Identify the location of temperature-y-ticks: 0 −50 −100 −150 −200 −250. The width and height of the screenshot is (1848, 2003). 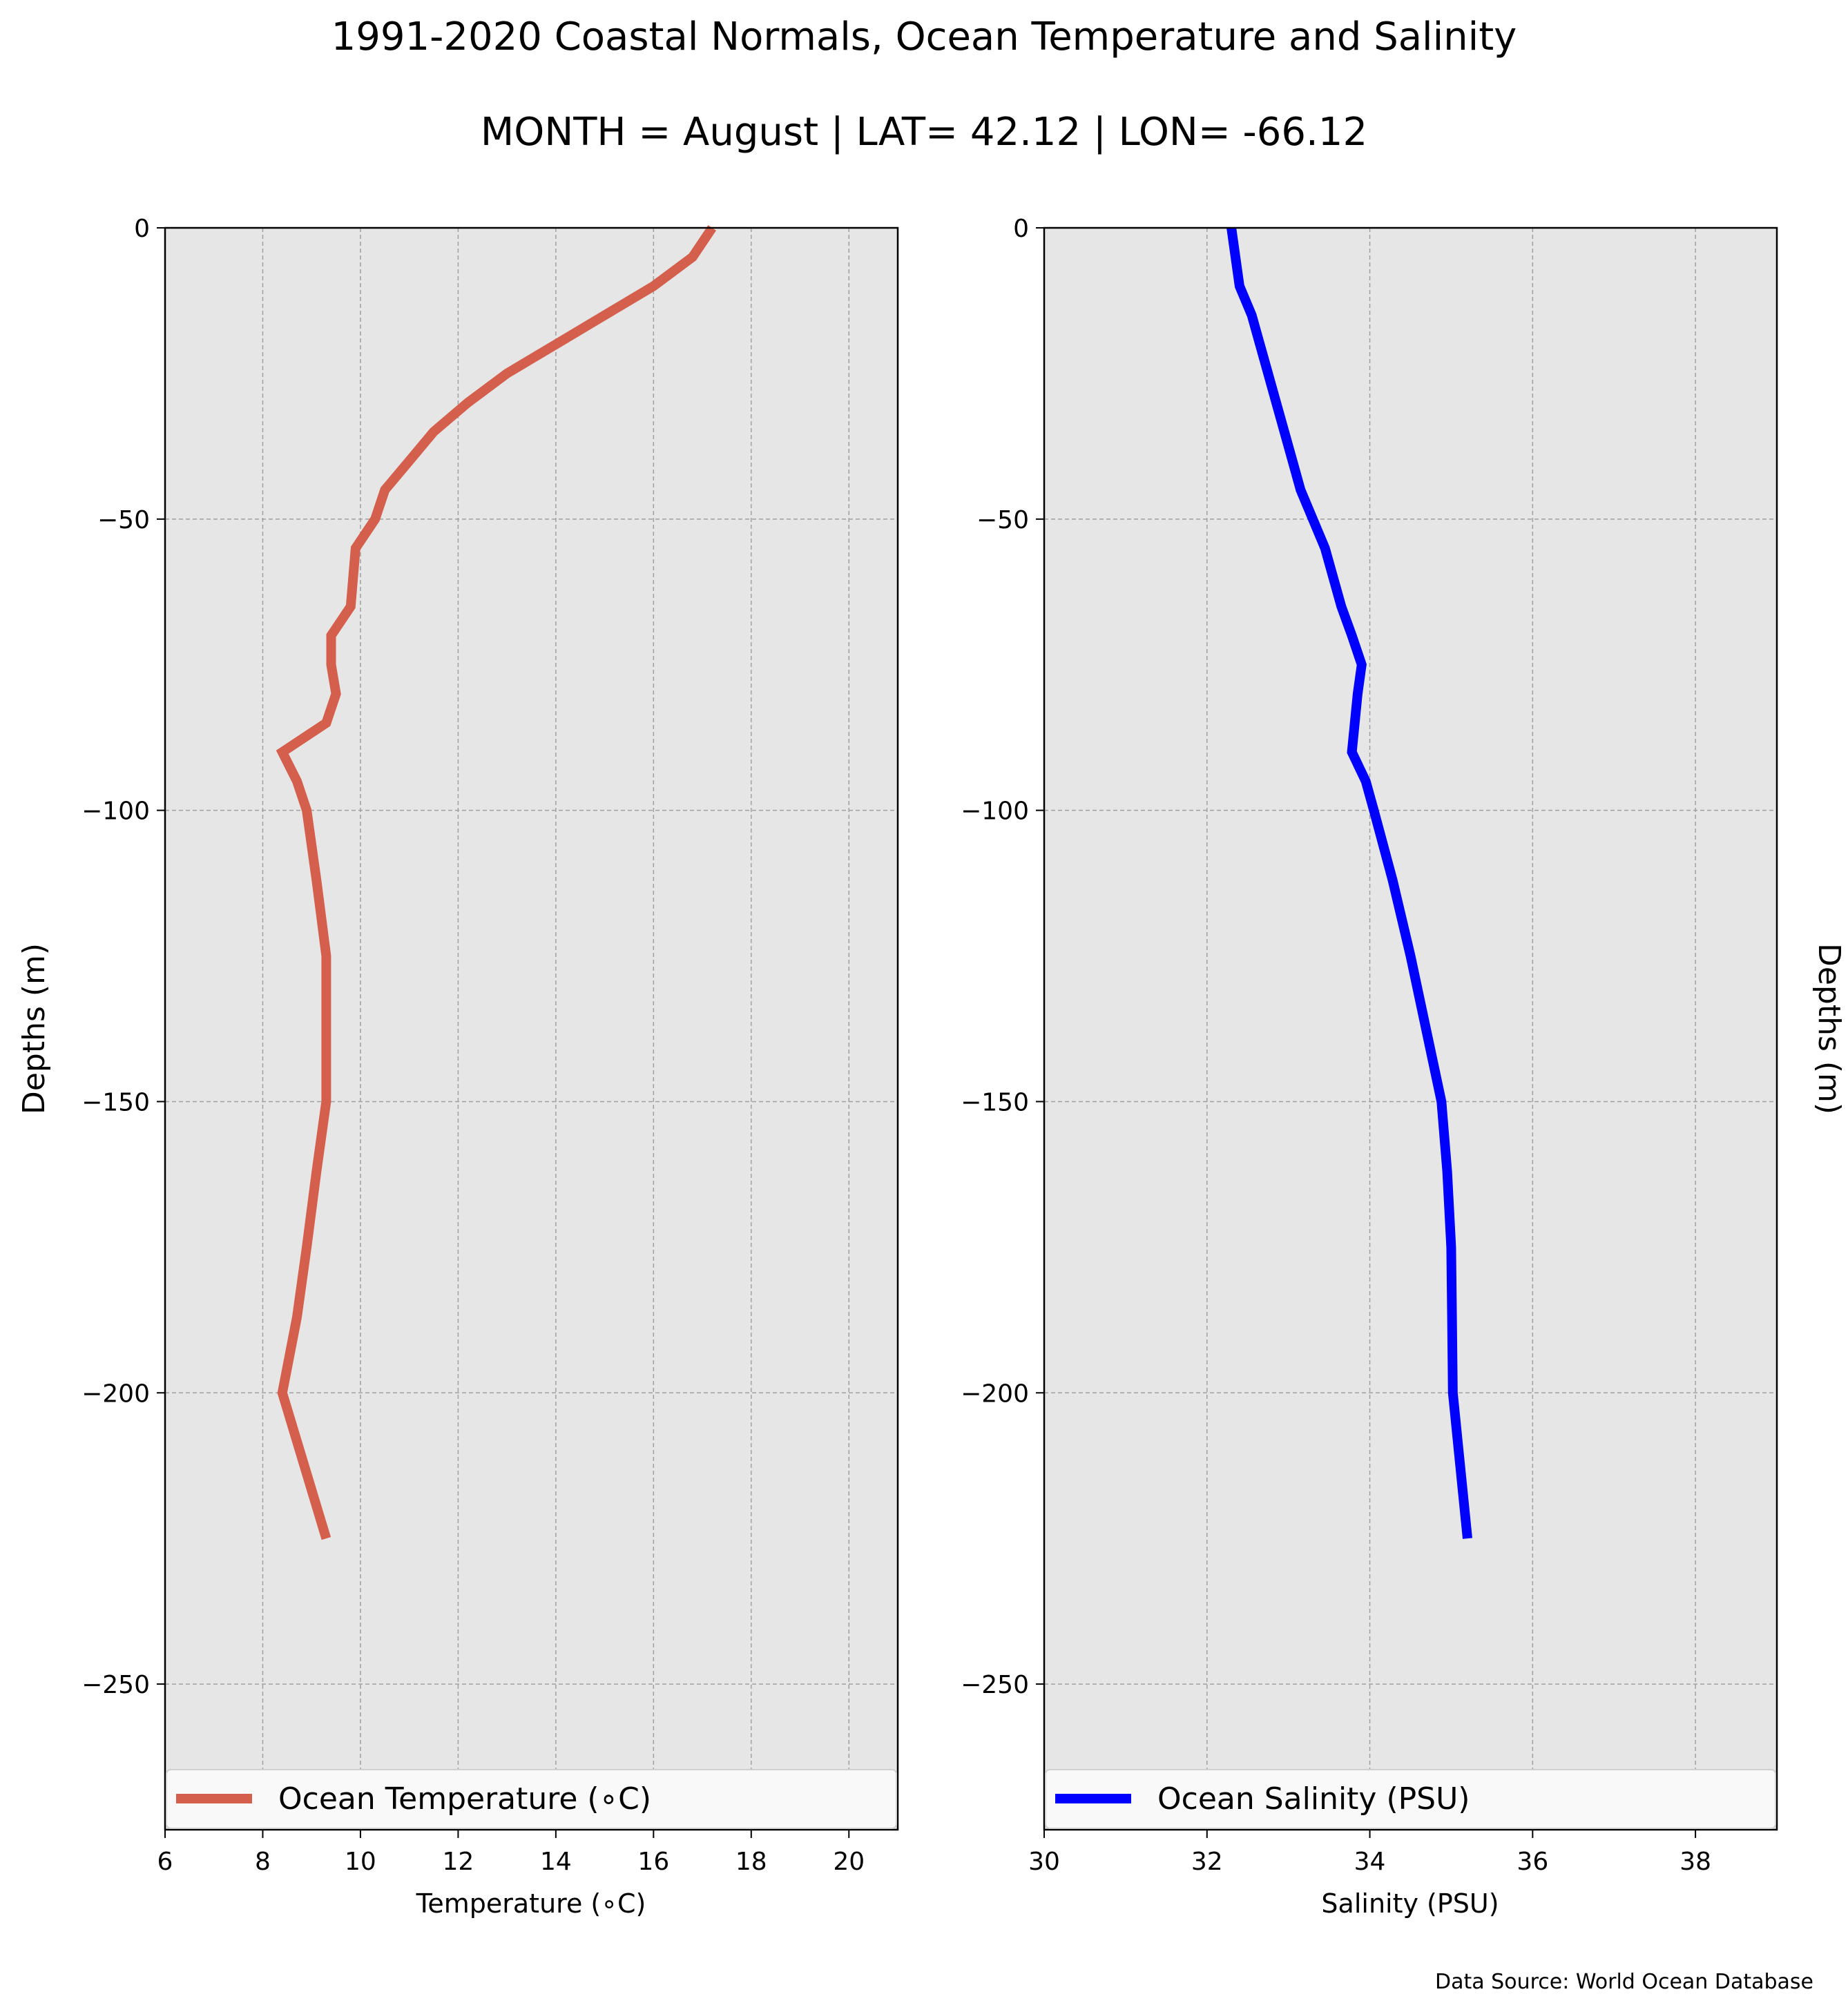
(123, 957).